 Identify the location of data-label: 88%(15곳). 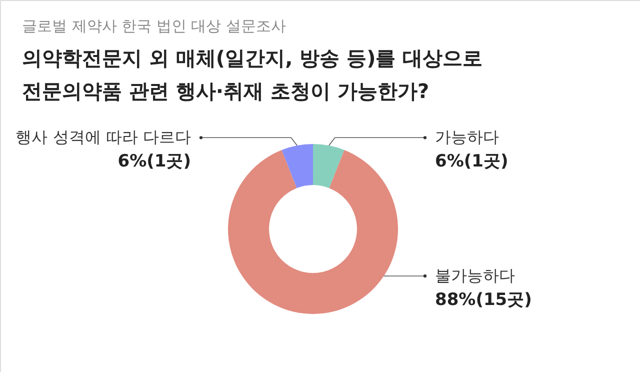
(483, 300).